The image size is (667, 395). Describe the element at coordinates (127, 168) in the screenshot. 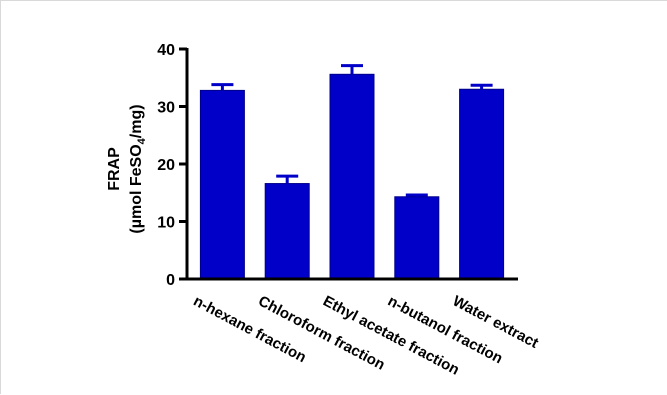

I see `y-axis-title: FRAP (µmol FeSO4/mg)` at that location.